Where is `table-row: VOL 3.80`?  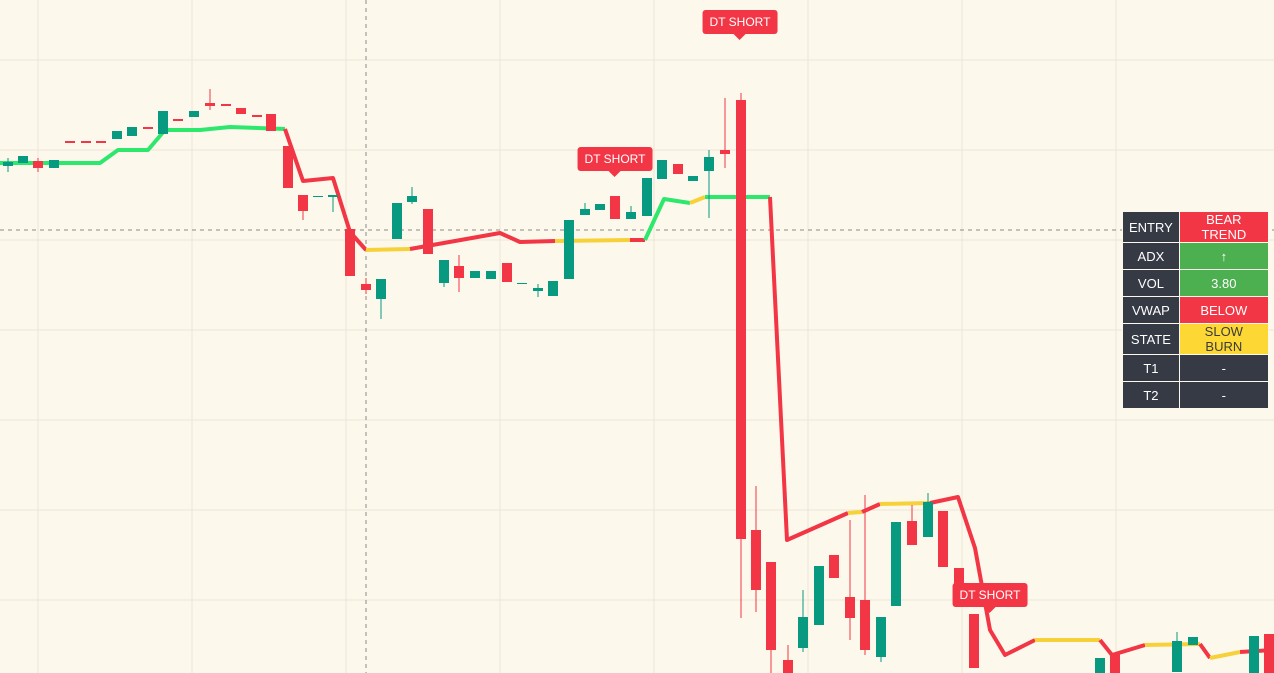 table-row: VOL 3.80 is located at coordinates (1195, 283).